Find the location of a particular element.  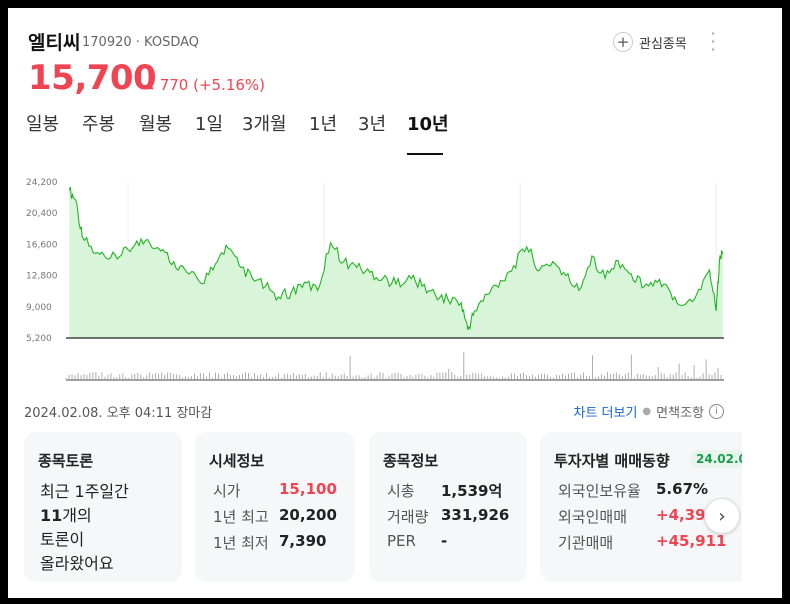

chart-footer: 2024.02.08. 오후 04:11 장마감 차트 더보기 ● 면책조항 i is located at coordinates (374, 415).